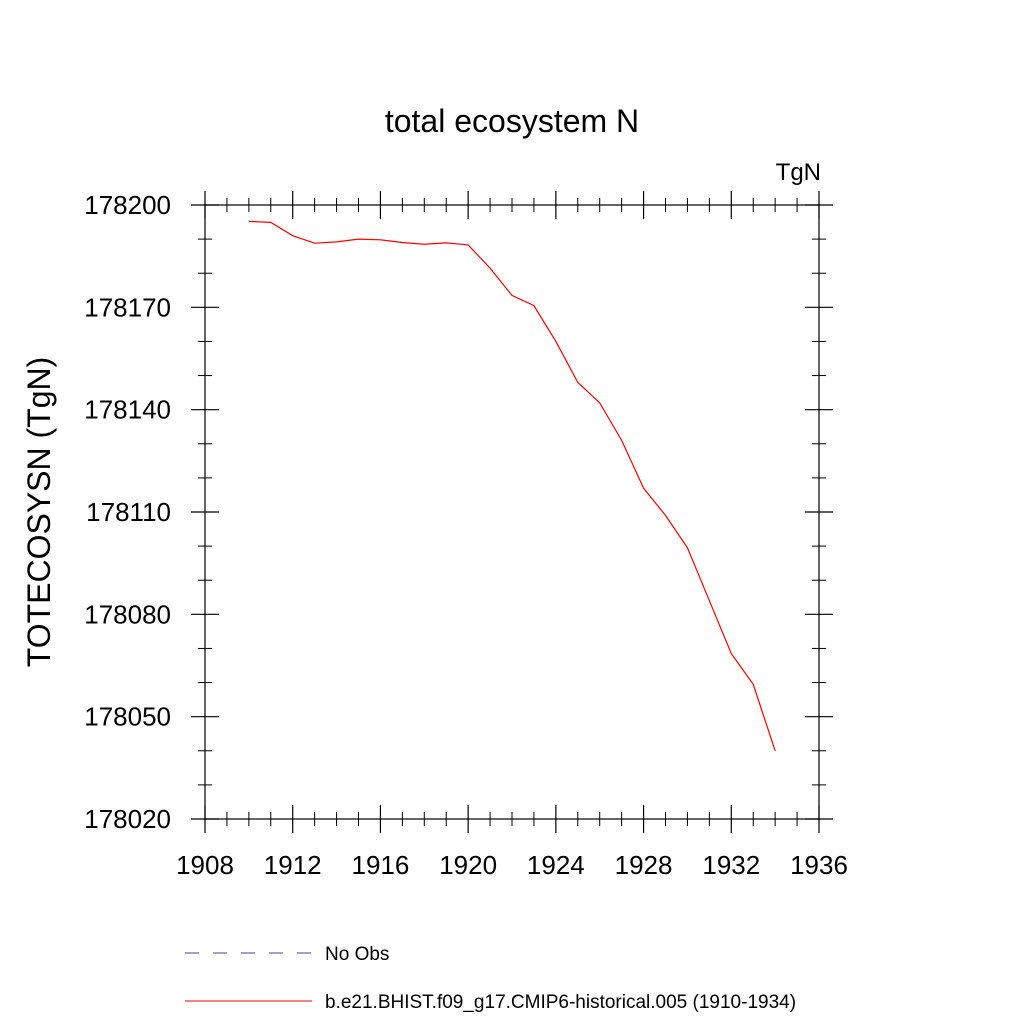 This screenshot has height=1024, width=1024. Describe the element at coordinates (357, 954) in the screenshot. I see `legend-label-no-obs: No Obs` at that location.